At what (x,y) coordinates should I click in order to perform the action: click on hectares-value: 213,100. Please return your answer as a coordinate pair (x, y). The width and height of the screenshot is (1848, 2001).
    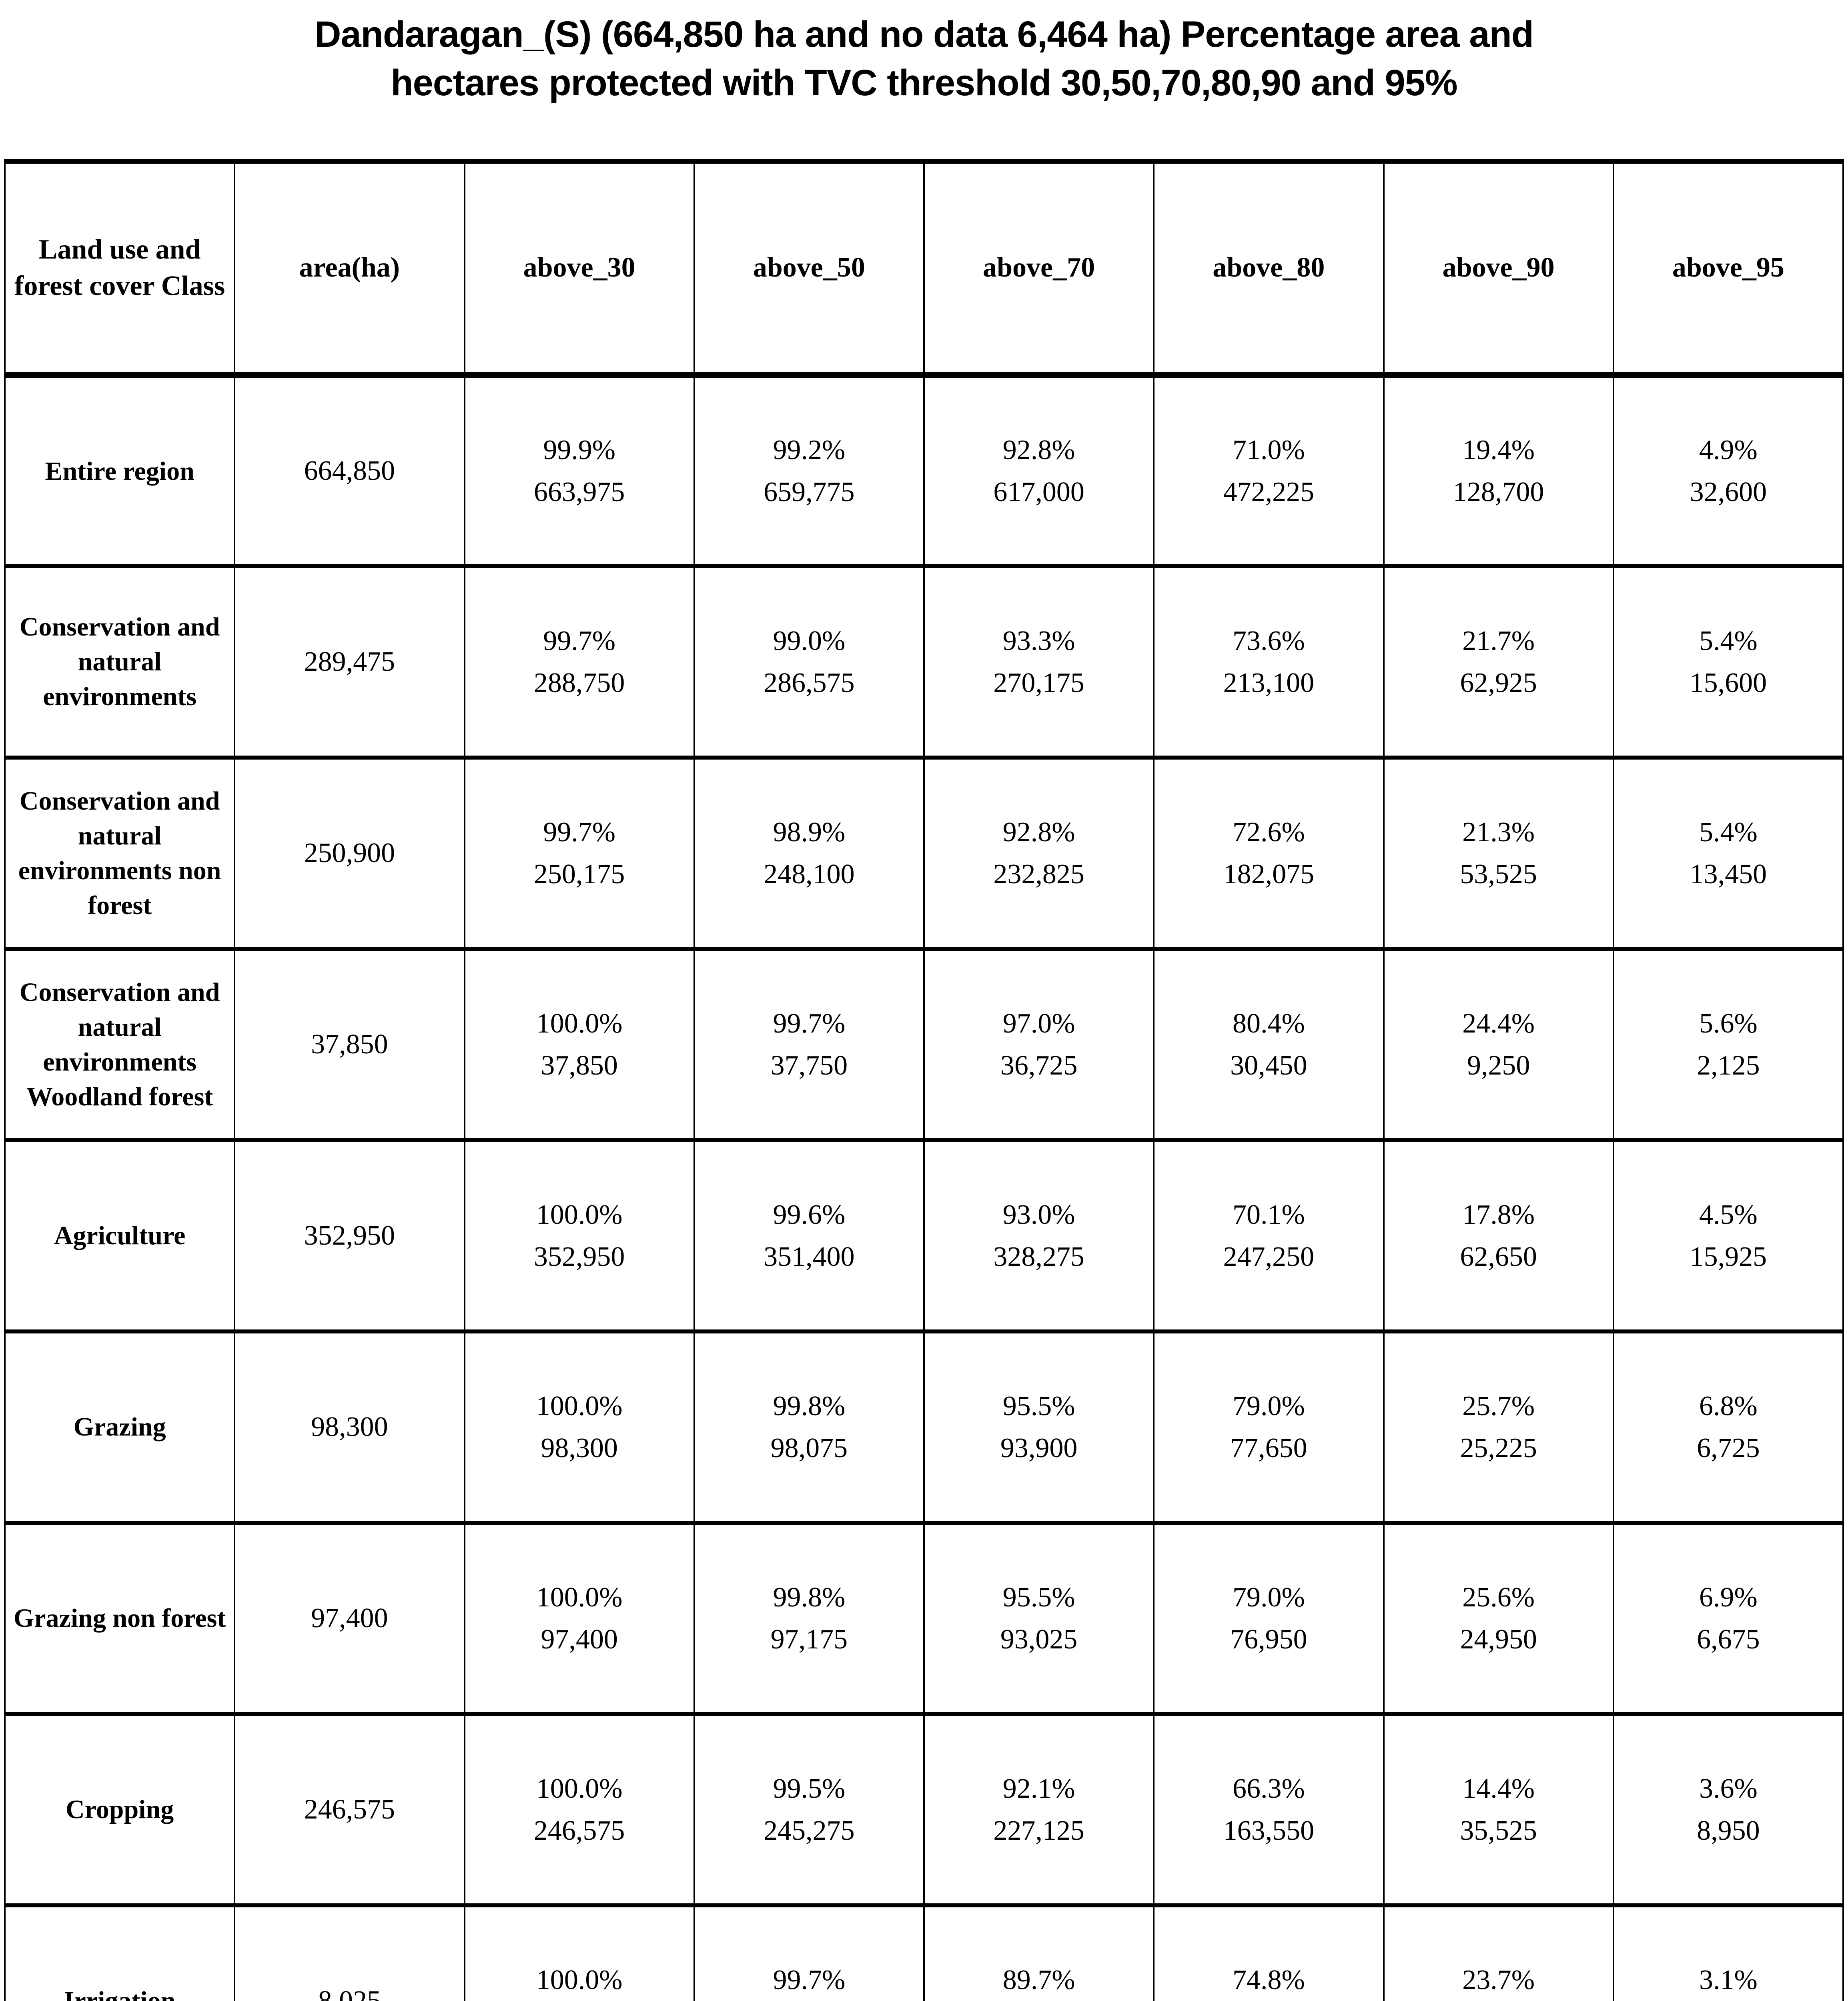
    Looking at the image, I should click on (1269, 682).